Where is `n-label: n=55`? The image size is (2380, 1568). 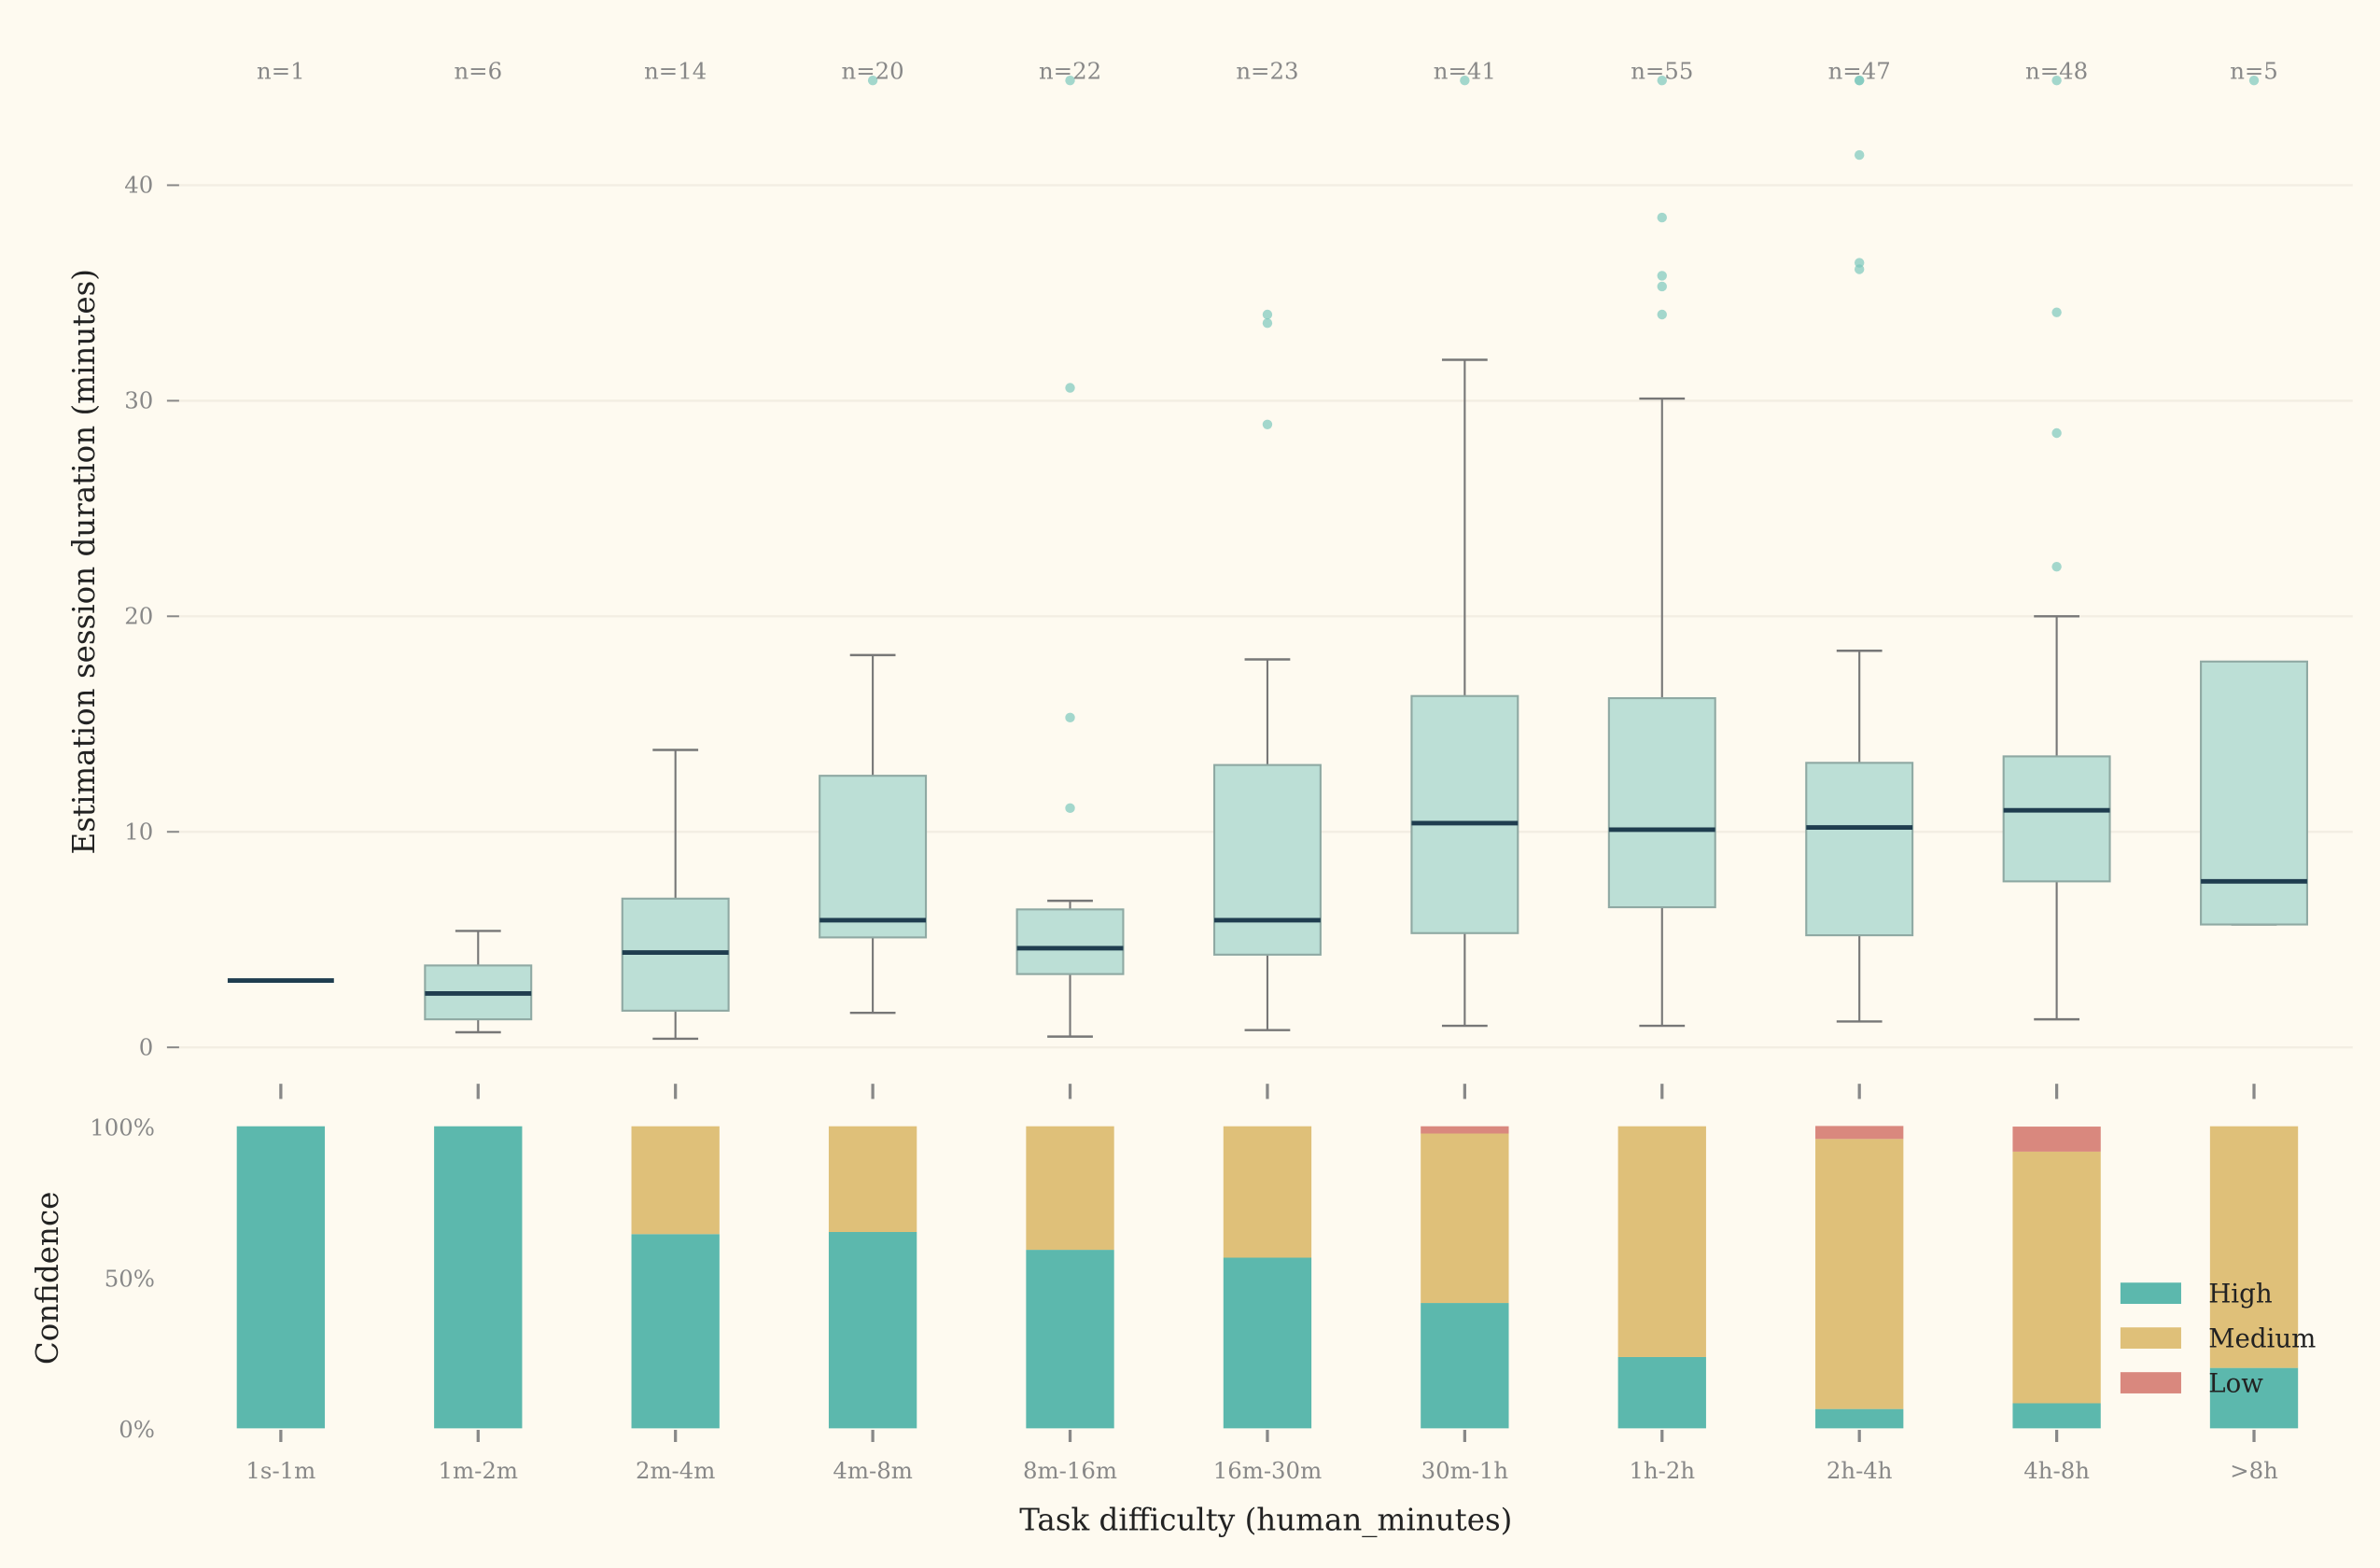
n-label: n=55 is located at coordinates (1662, 71).